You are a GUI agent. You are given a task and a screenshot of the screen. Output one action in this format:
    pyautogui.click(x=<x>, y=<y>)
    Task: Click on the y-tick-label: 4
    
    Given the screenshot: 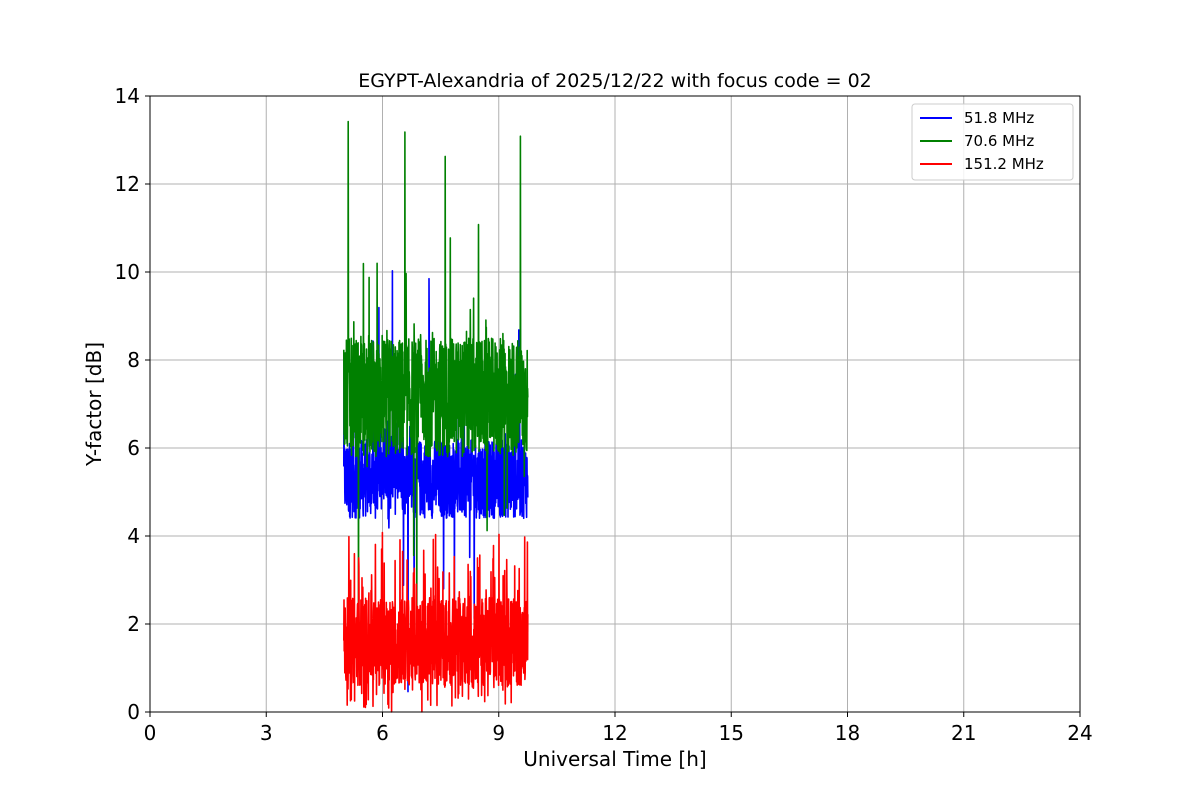 What is the action you would take?
    pyautogui.click(x=133, y=536)
    